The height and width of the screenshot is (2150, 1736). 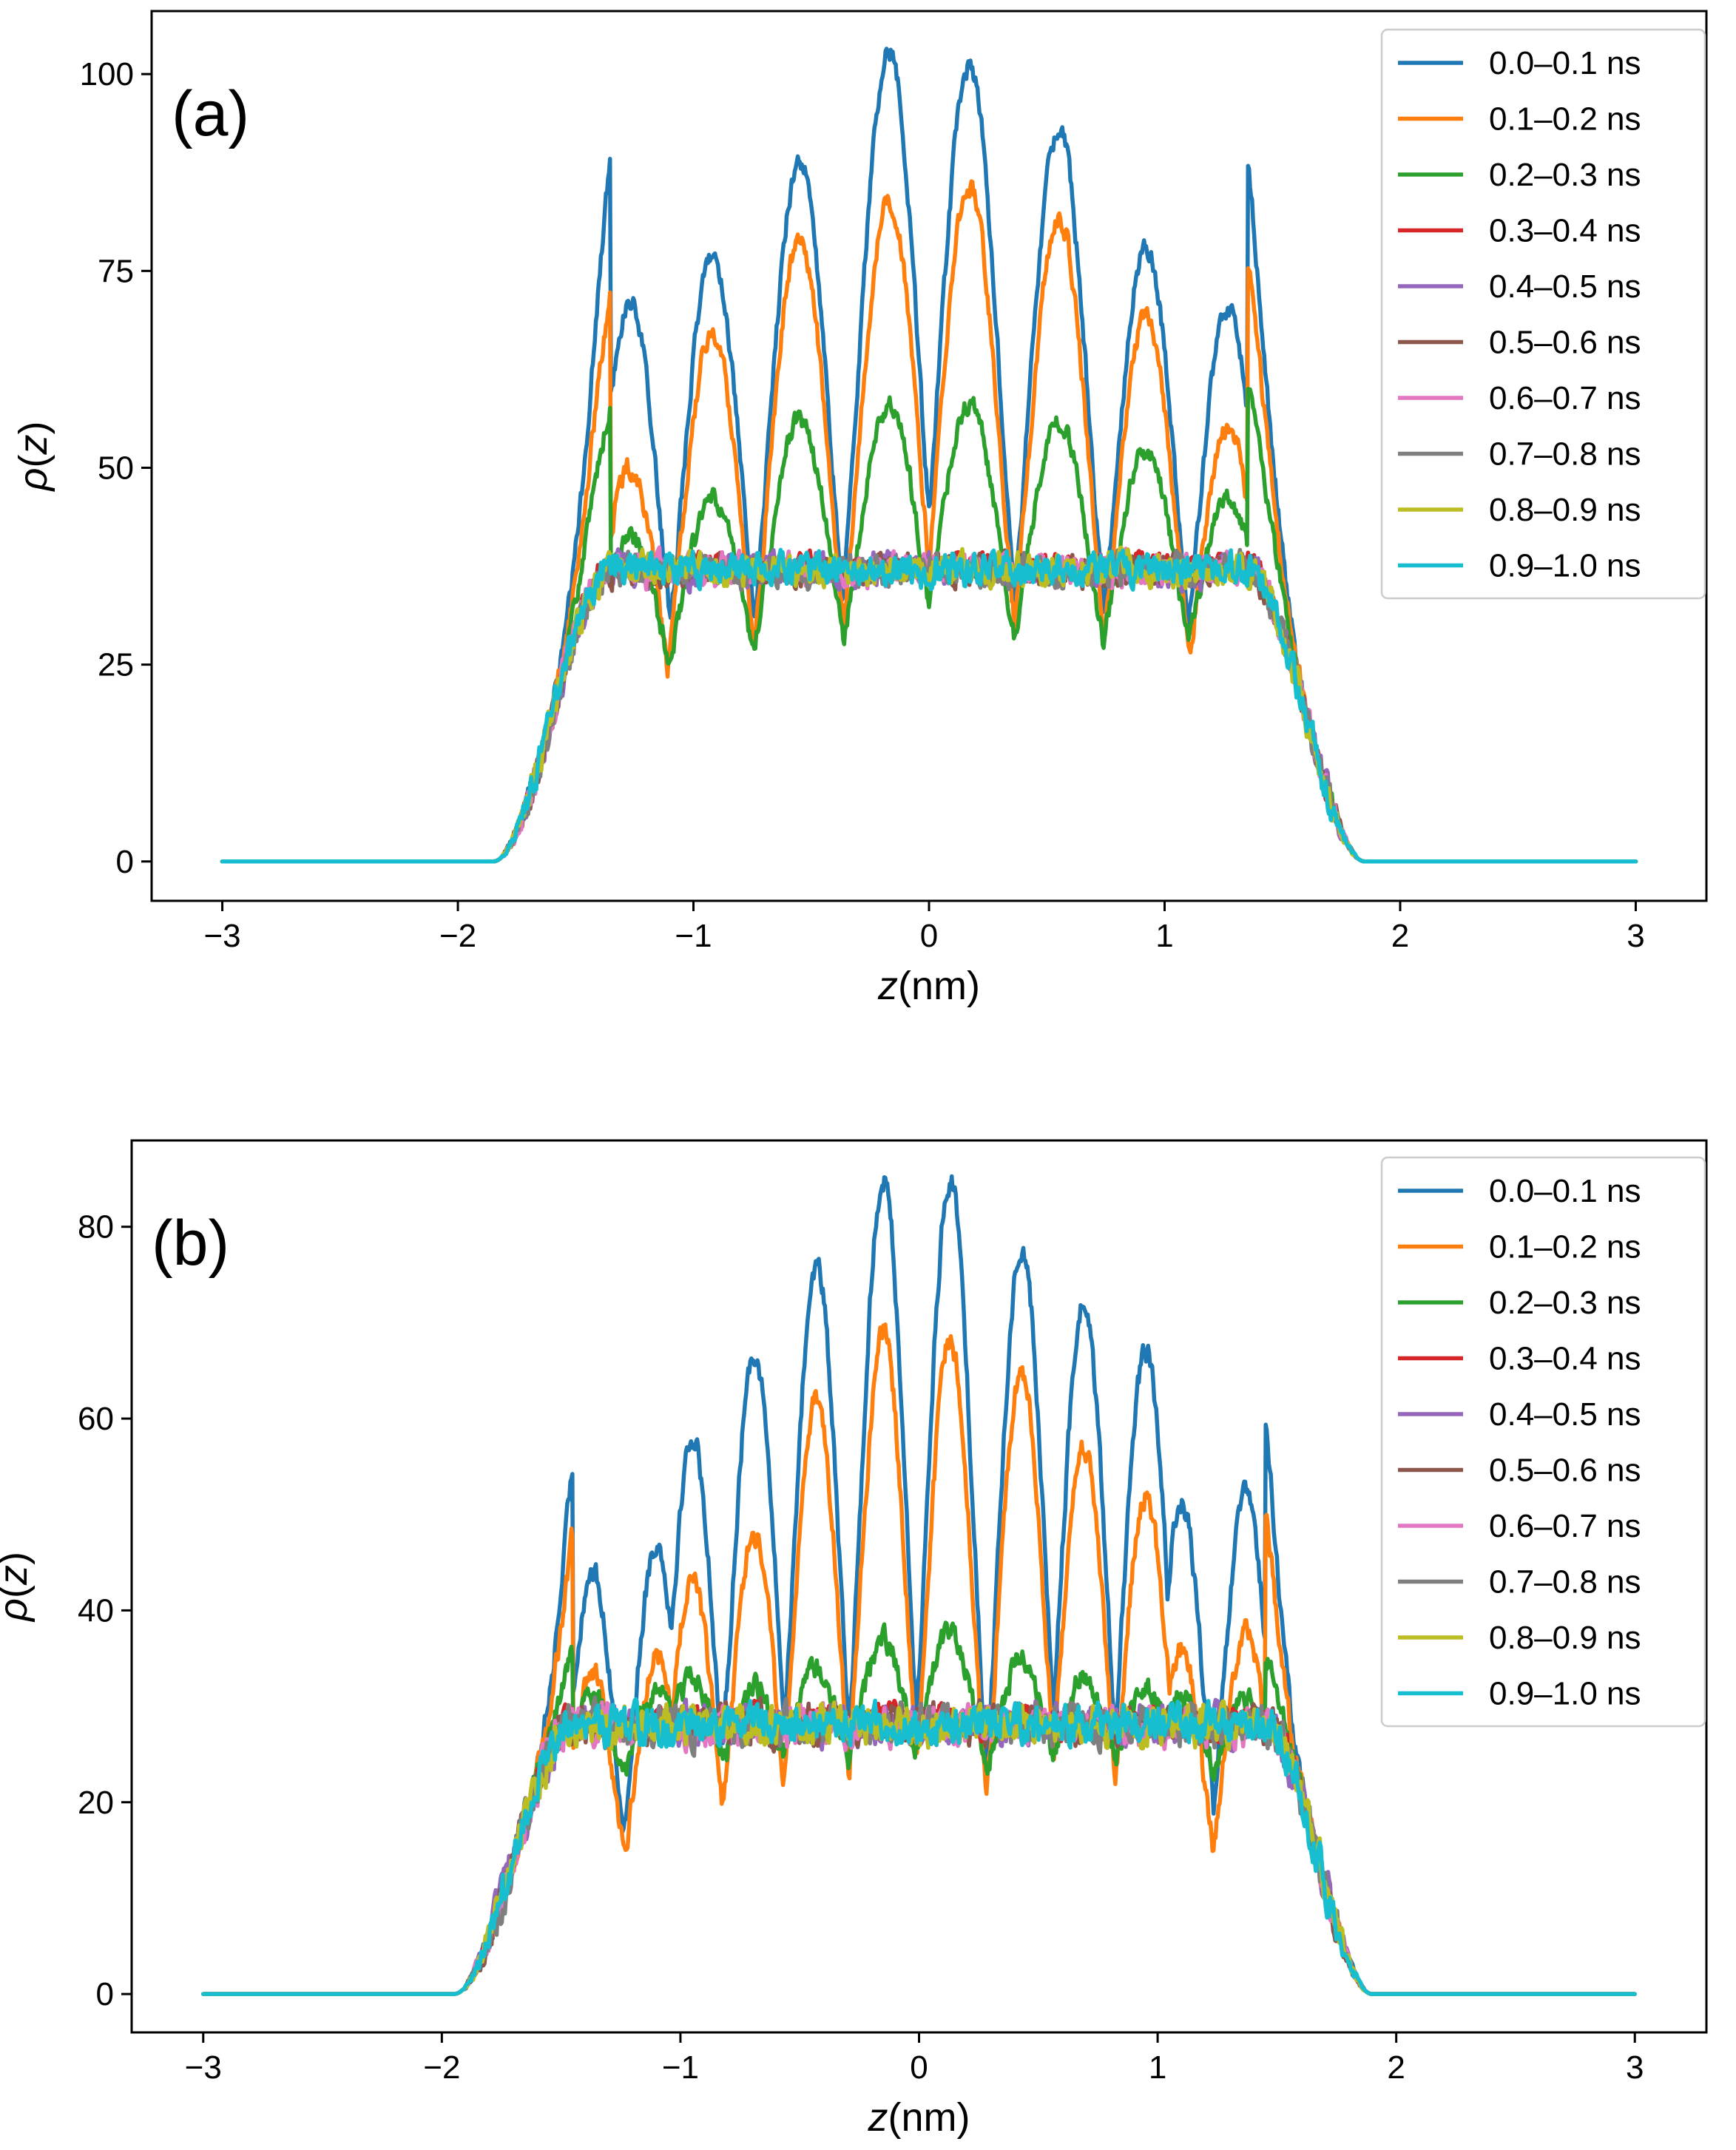 What do you see at coordinates (96, 1227) in the screenshot?
I see `y-tick-label: 80` at bounding box center [96, 1227].